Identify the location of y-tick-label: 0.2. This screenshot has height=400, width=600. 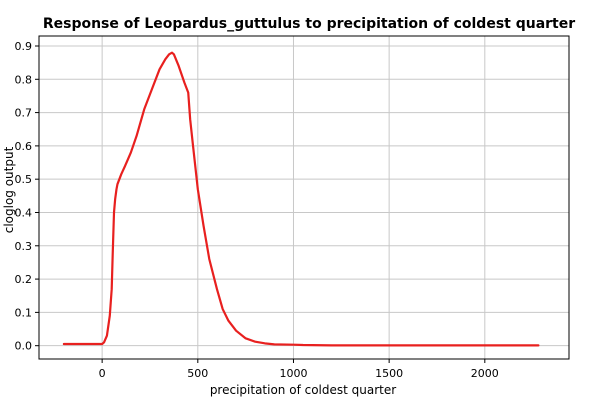
(24, 279).